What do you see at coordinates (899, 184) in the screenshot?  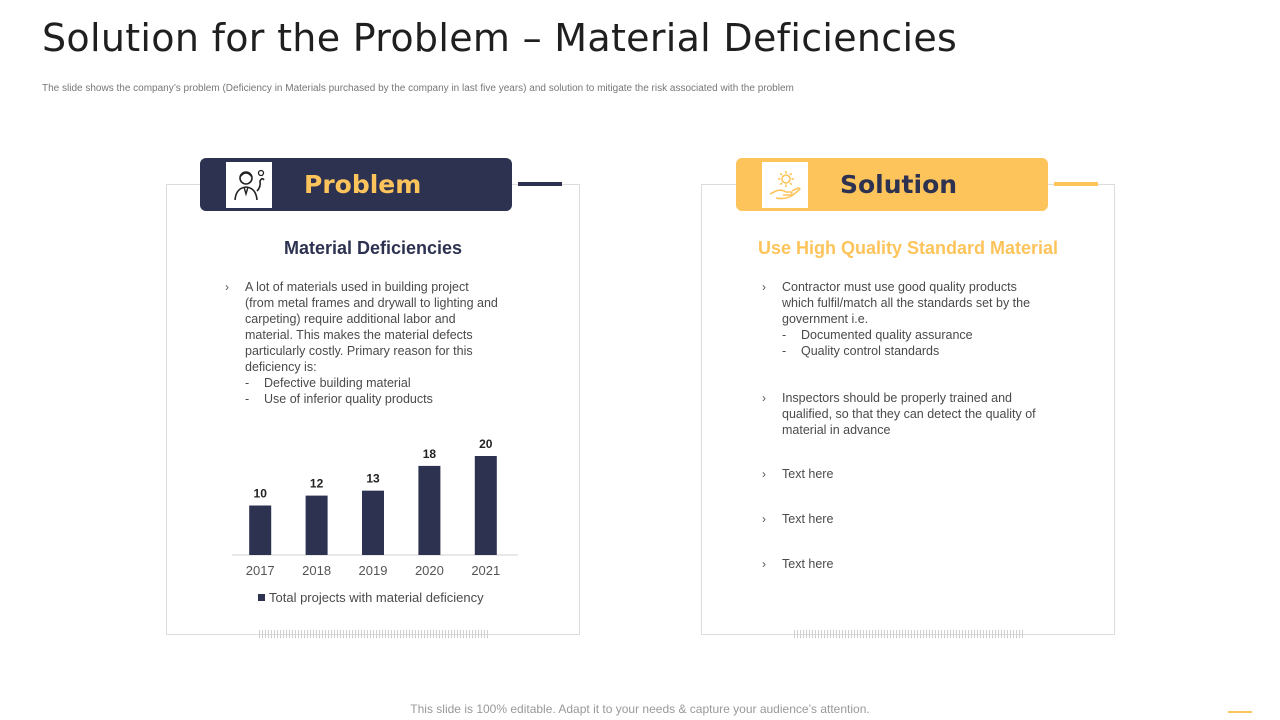 I see `solution-banner-label: Solution` at bounding box center [899, 184].